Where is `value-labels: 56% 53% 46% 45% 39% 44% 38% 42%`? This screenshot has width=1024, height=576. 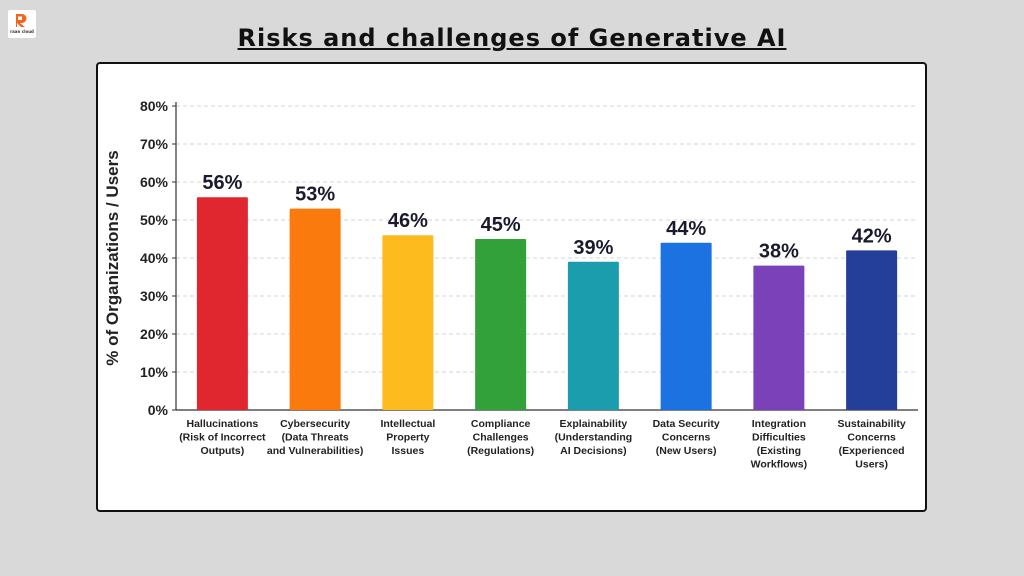 value-labels: 56% 53% 46% 45% 39% 44% 38% 42% is located at coordinates (546, 217).